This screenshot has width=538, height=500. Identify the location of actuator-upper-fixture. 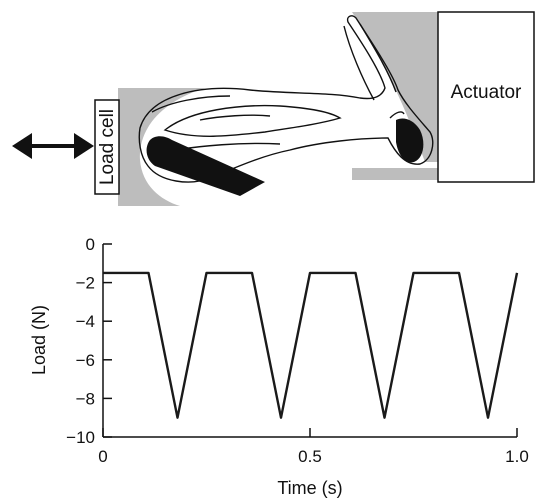
(395, 87).